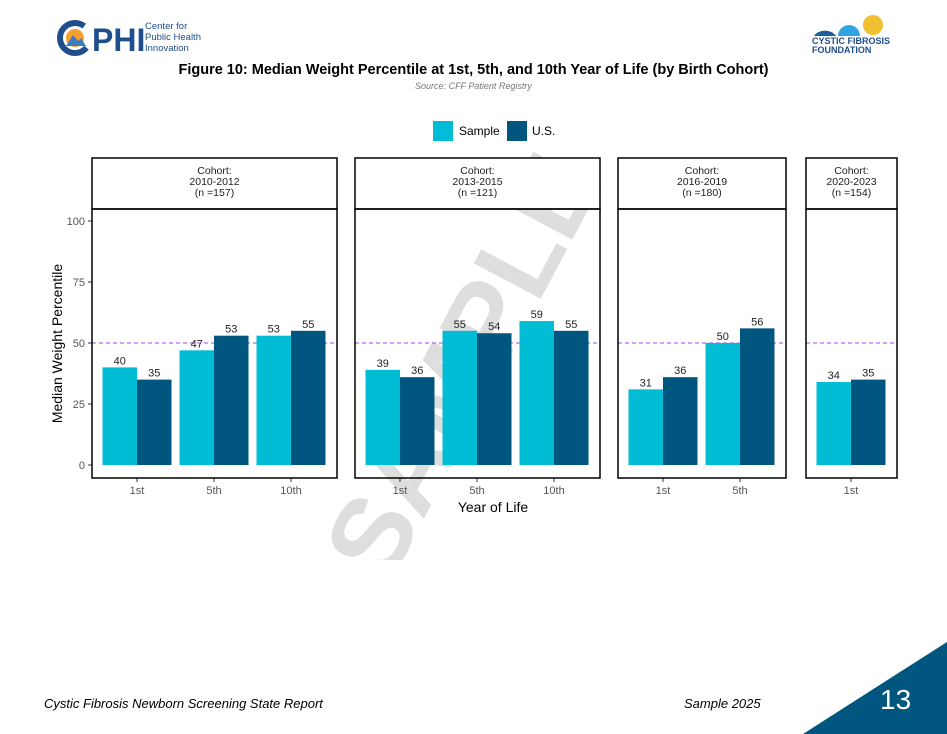 The image size is (947, 734). Describe the element at coordinates (834, 376) in the screenshot. I see `data-label: 34` at that location.